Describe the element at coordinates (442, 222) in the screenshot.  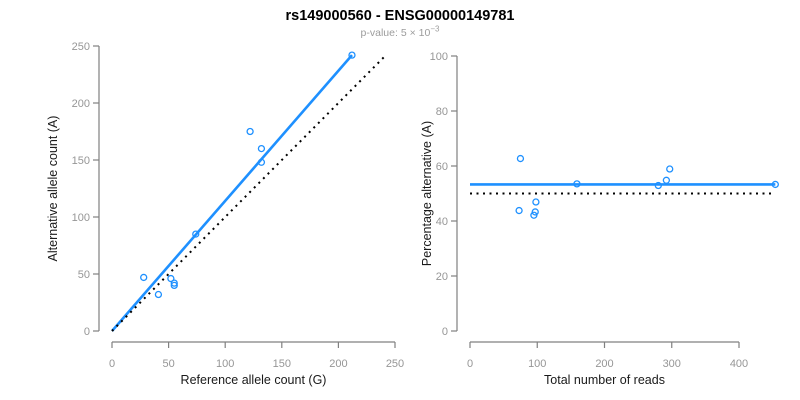
I see `y-tick-label: 40` at that location.